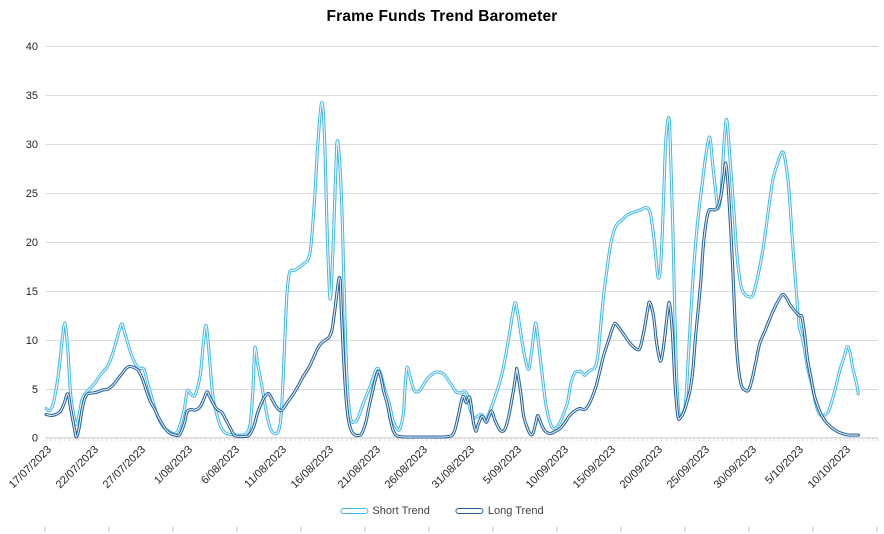  I want to click on x-axis-tick-label: 21/08/2023, so click(359, 467).